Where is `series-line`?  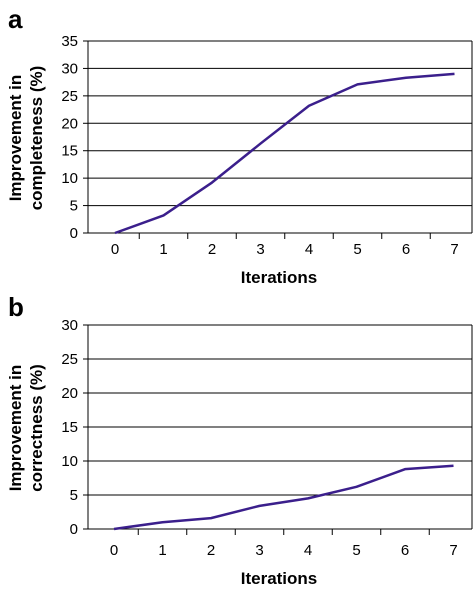
series-line is located at coordinates (283, 497).